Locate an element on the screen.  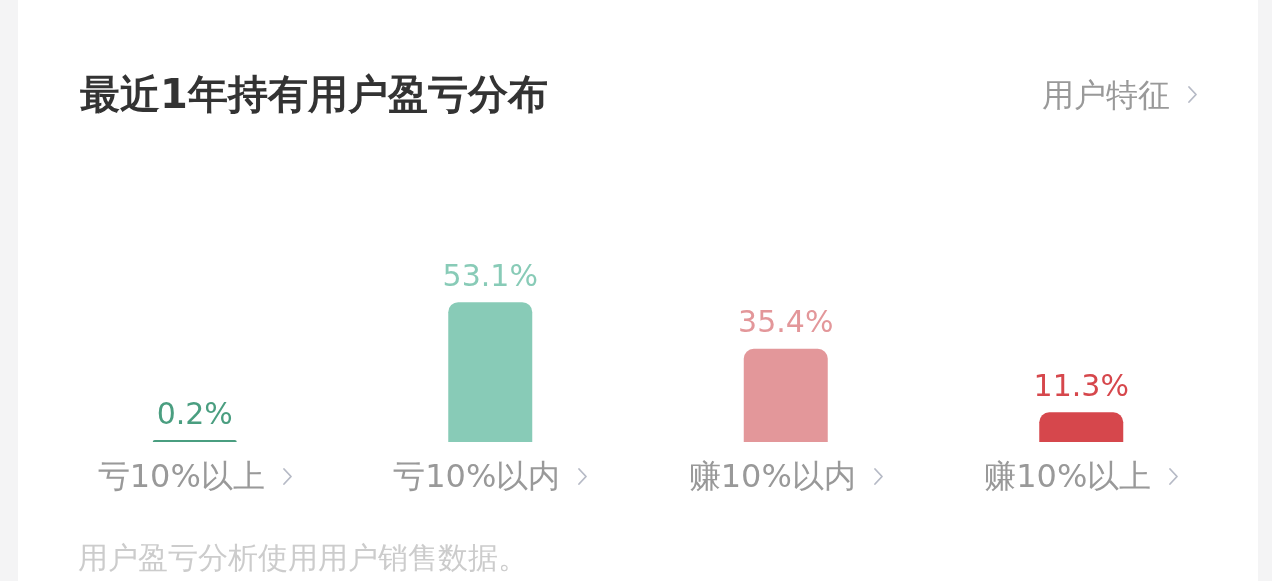
data-label: 11.3% is located at coordinates (1081, 385).